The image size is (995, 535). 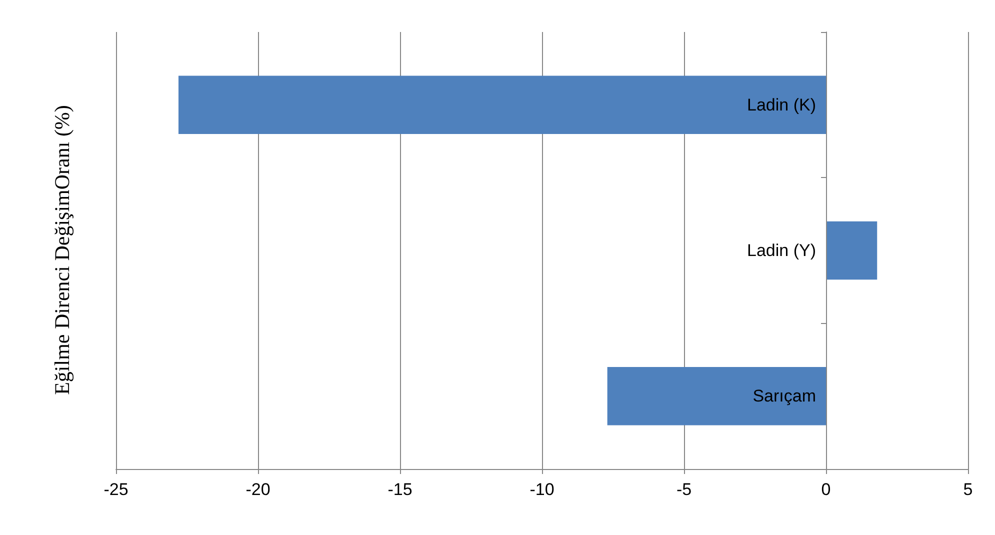 What do you see at coordinates (116, 489) in the screenshot?
I see `x-tick-label: -25` at bounding box center [116, 489].